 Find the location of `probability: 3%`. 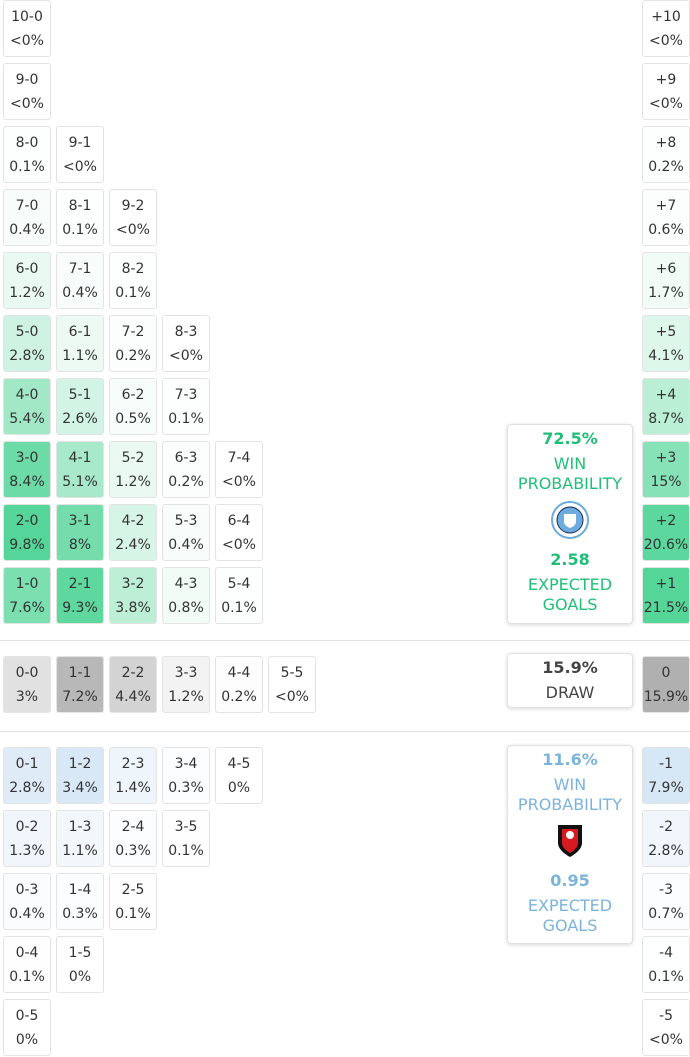

probability: 3% is located at coordinates (27, 697).